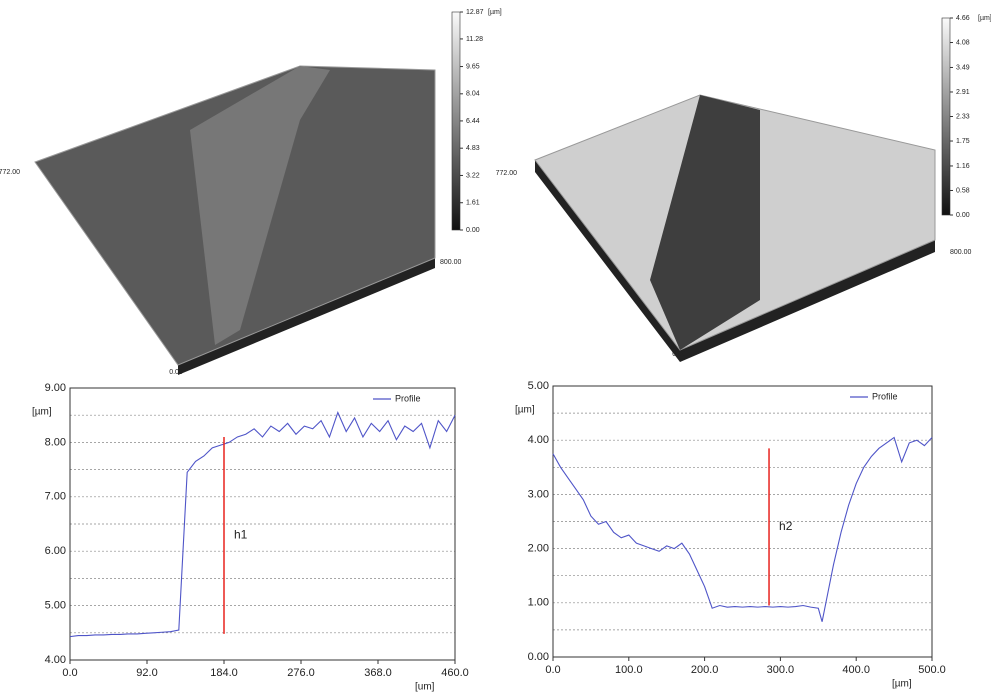 The height and width of the screenshot is (692, 991). I want to click on surface-side, so click(306, 316).